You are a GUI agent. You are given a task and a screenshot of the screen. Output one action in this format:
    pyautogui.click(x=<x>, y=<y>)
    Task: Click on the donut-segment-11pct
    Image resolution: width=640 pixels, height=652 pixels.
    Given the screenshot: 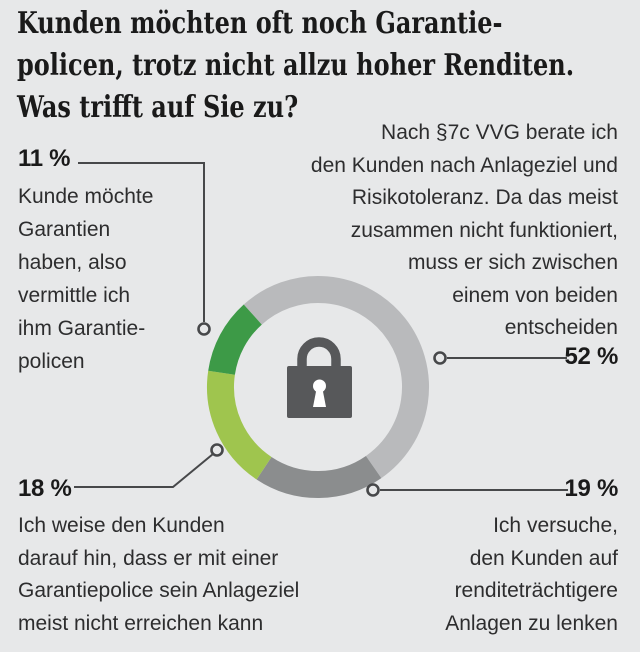 What is the action you would take?
    pyautogui.click(x=235, y=340)
    